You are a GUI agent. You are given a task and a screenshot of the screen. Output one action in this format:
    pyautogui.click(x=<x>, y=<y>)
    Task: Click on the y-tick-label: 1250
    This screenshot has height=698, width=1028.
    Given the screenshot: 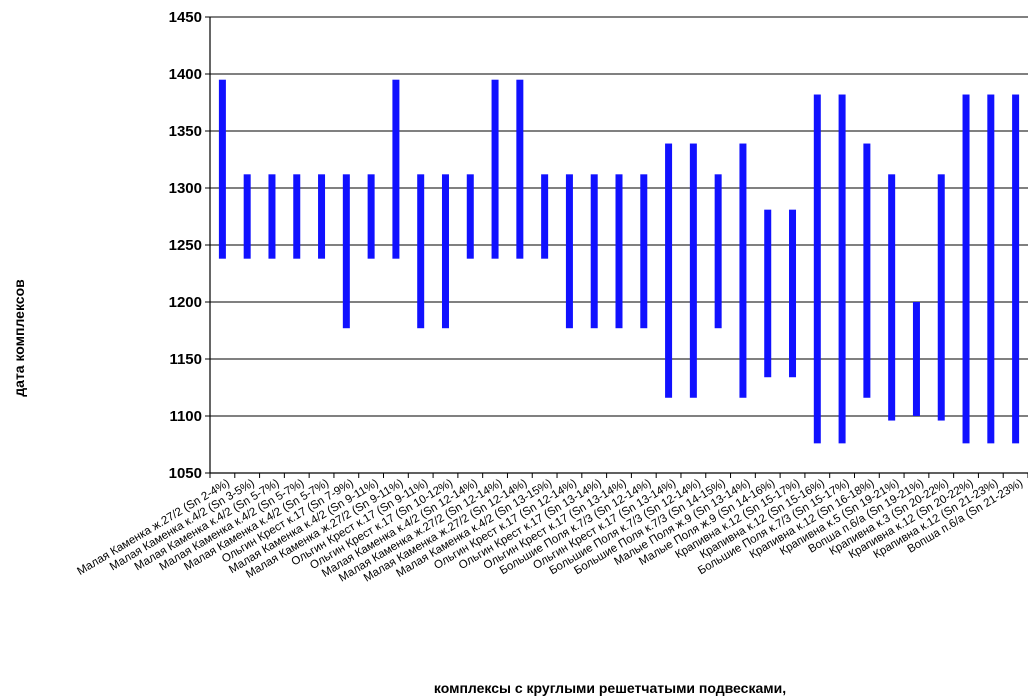 What is the action you would take?
    pyautogui.click(x=185, y=245)
    